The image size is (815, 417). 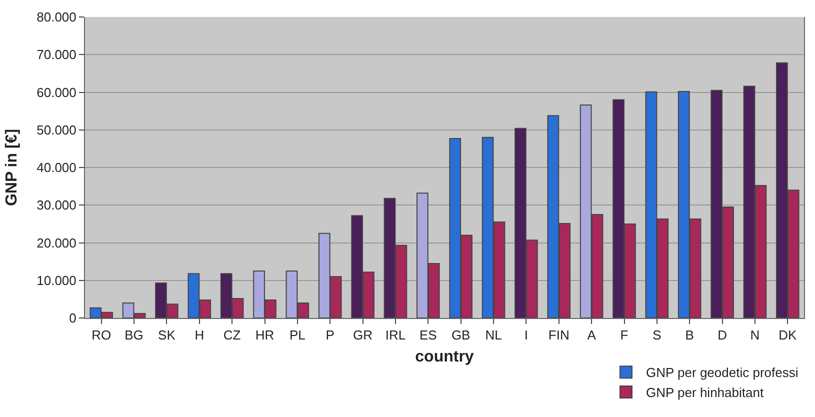 I want to click on x-tick-label: F, so click(x=624, y=335).